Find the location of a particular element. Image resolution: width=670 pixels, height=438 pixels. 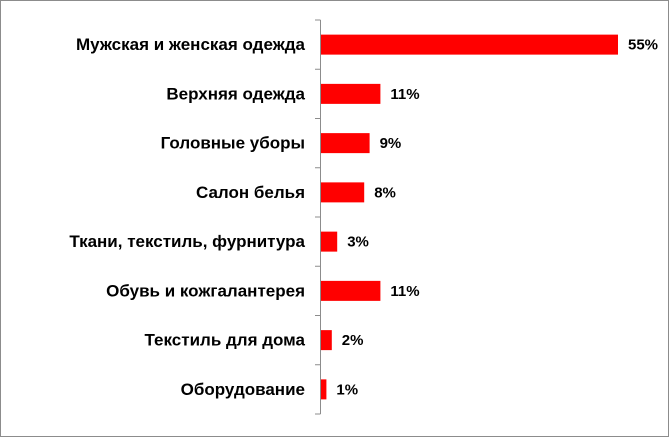

category-label: Текстиль для дома is located at coordinates (225, 340).